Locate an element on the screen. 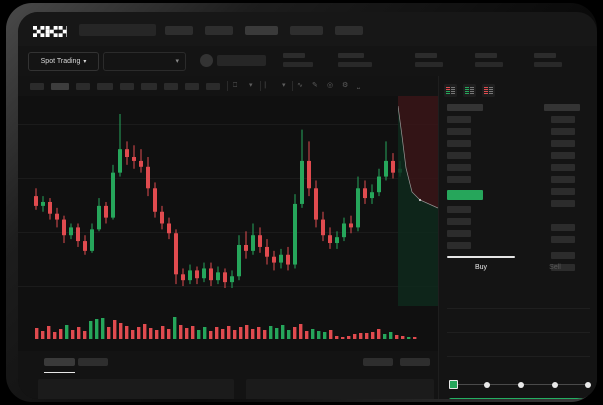 This screenshot has width=603, height=405. buy-submit-button is located at coordinates (520, 398).